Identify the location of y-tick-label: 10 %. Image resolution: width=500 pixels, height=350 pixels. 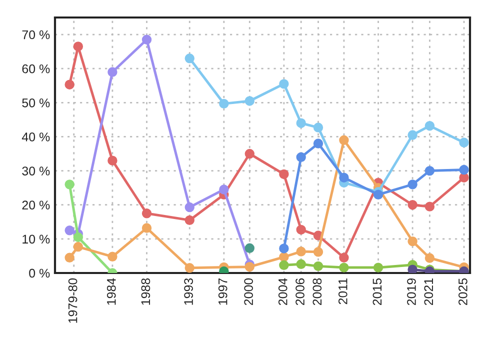
(36, 239).